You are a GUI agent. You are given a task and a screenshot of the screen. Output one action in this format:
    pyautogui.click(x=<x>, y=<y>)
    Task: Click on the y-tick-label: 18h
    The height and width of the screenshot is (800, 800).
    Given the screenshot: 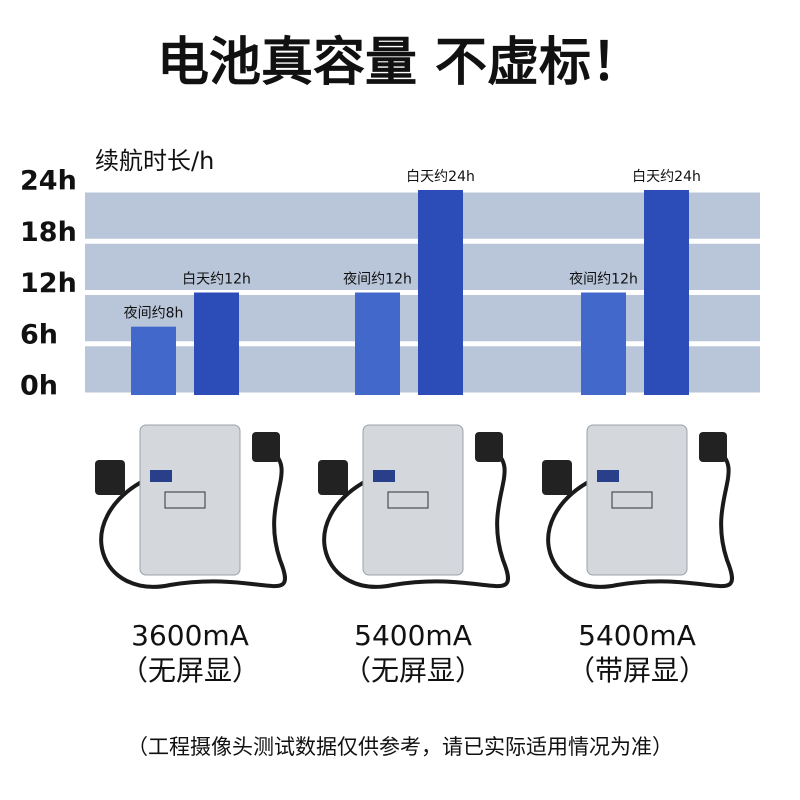 What is the action you would take?
    pyautogui.click(x=48, y=232)
    